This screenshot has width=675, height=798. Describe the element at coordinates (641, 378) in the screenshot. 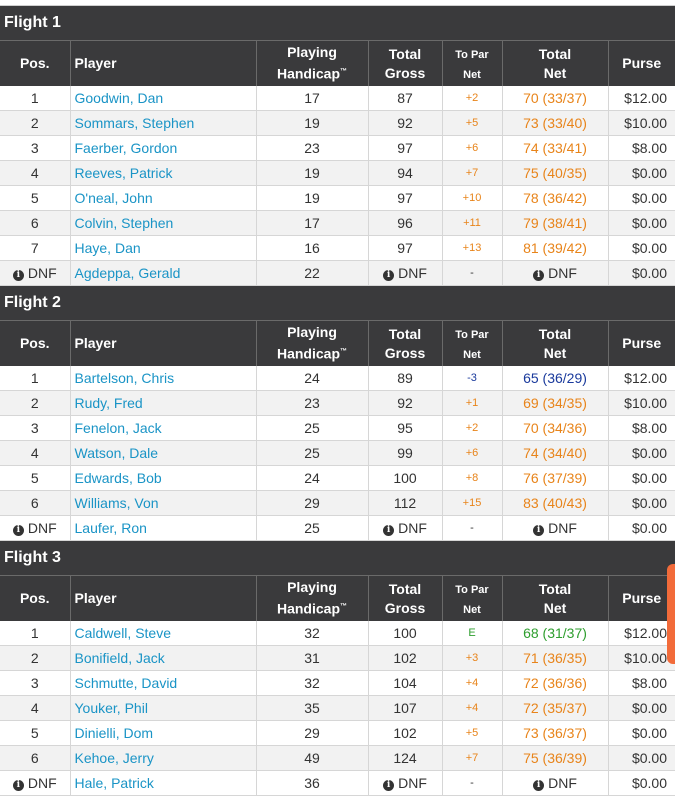

I see `purse-cell: $12.00` at that location.